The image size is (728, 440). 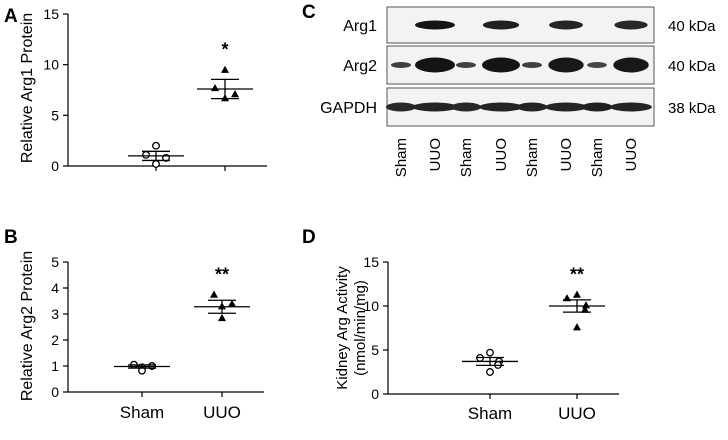 What do you see at coordinates (27, 326) in the screenshot?
I see `y-axis-title: Relative Arg2 Protein` at bounding box center [27, 326].